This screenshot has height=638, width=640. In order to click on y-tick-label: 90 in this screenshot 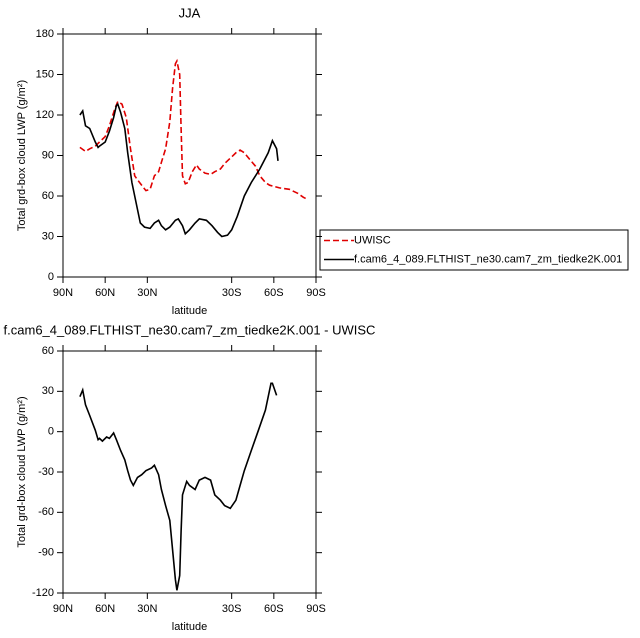, I will do `click(48, 155)`.